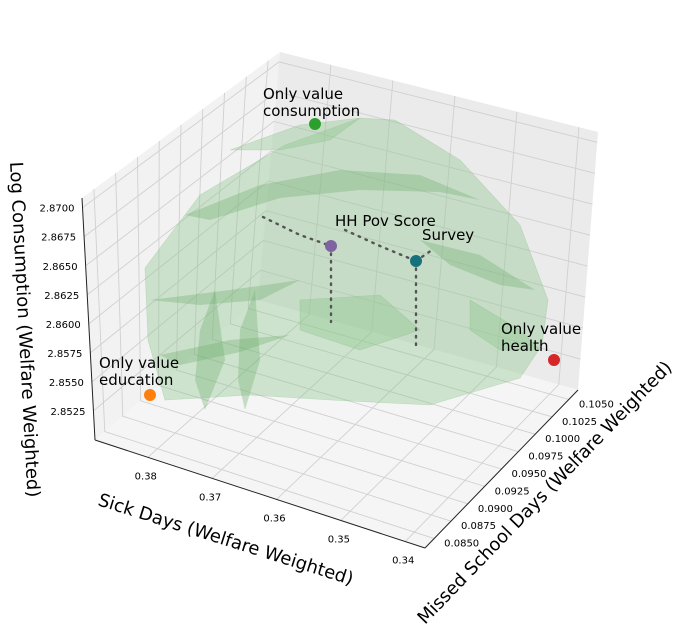 The width and height of the screenshot is (683, 636). Describe the element at coordinates (57, 209) in the screenshot. I see `z-tick-label: 2.8700` at that location.